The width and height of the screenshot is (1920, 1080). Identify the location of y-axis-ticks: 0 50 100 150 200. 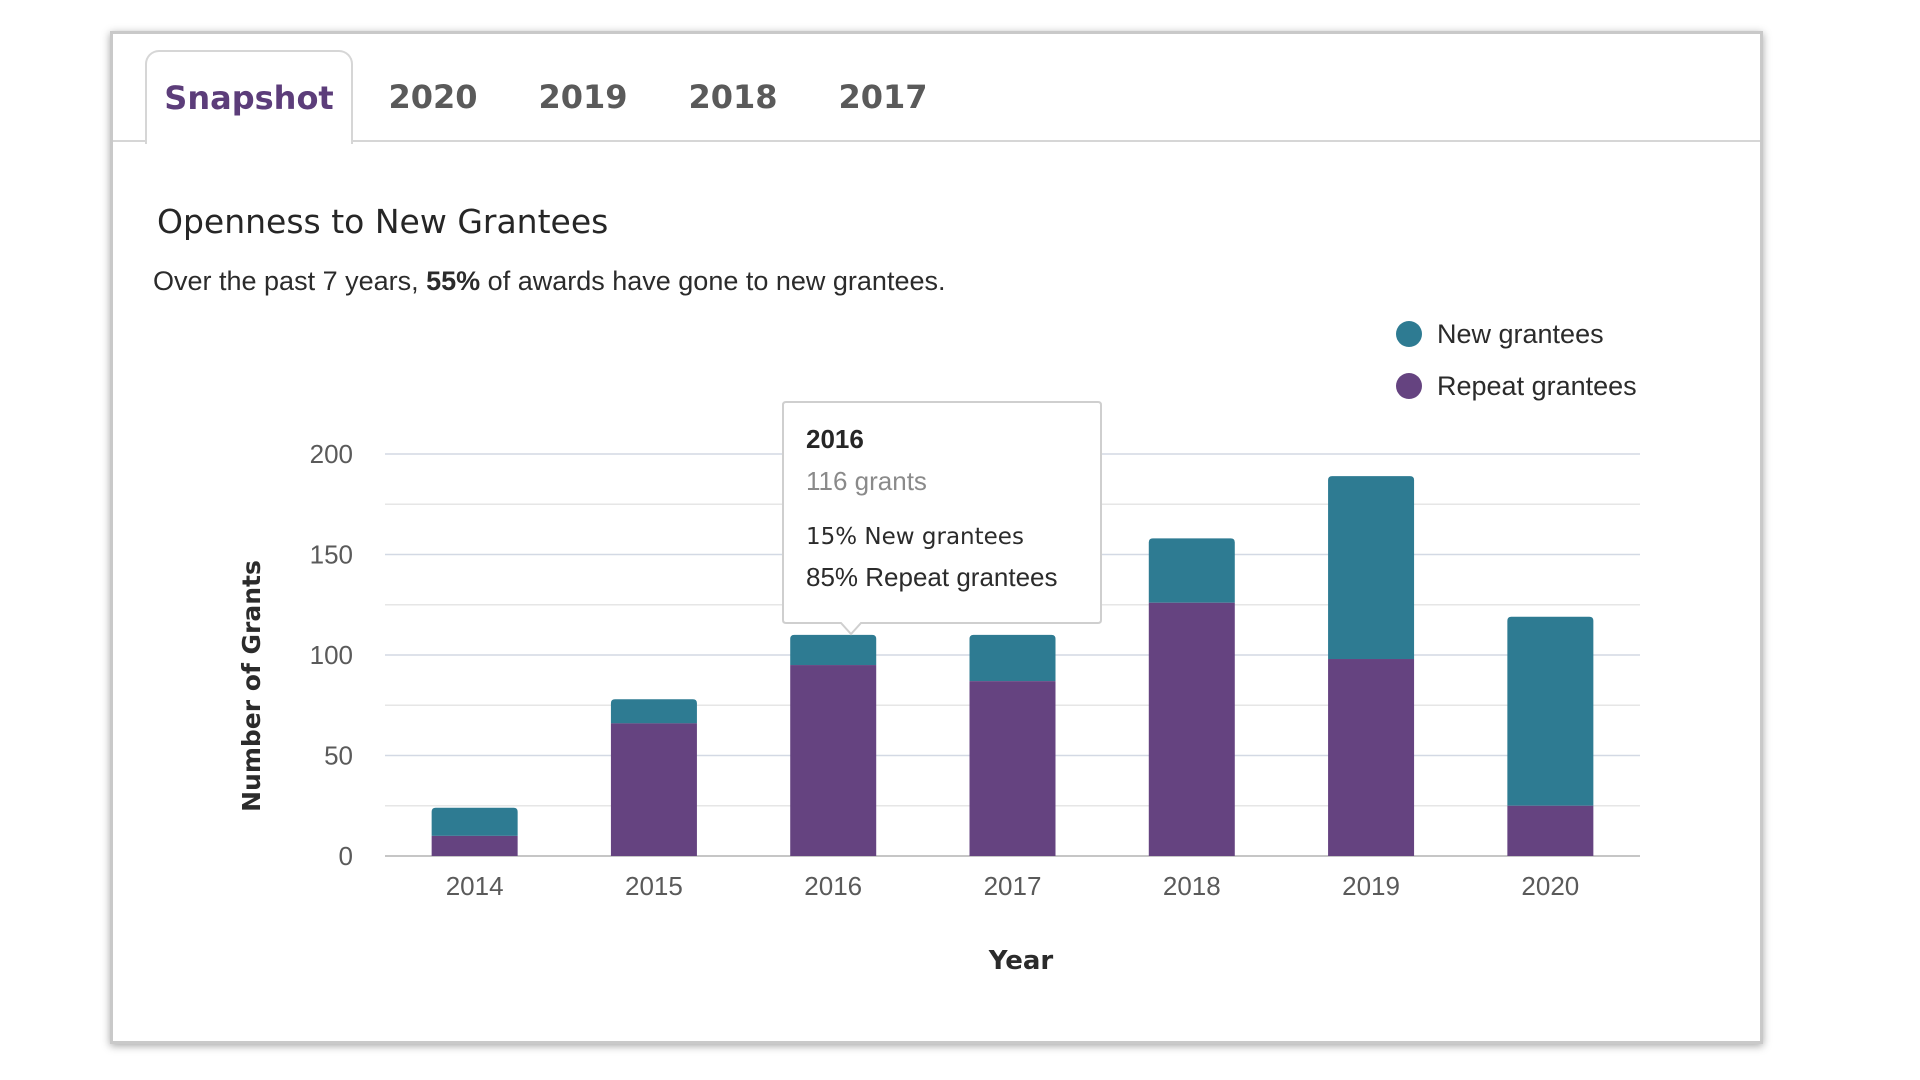
(331, 655).